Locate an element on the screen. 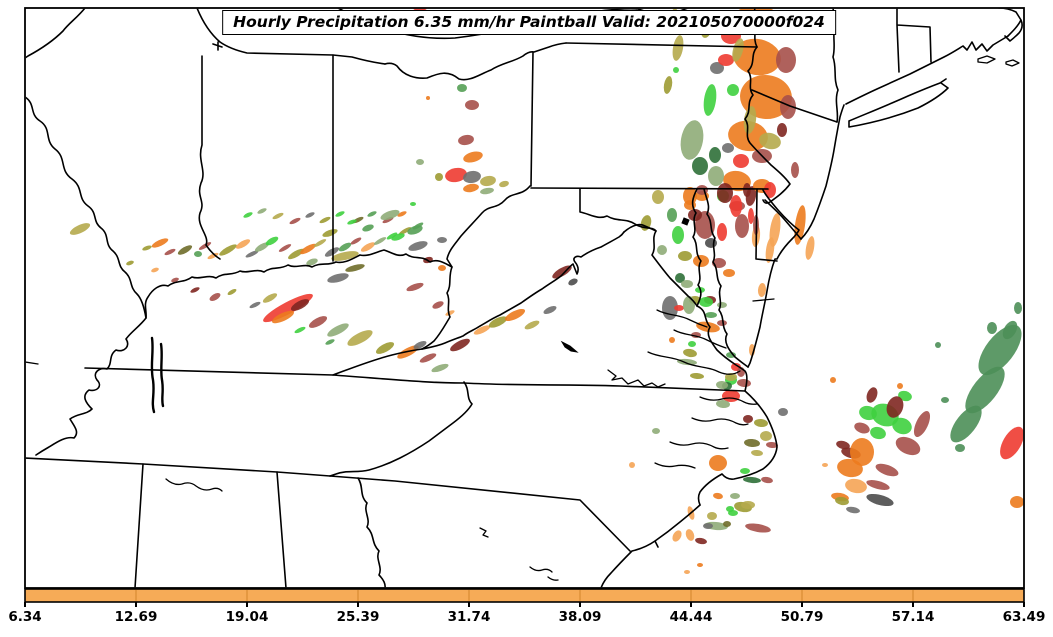 This screenshot has width=1053, height=637. chesapeake-bay-east-shore is located at coordinates (726, 278).